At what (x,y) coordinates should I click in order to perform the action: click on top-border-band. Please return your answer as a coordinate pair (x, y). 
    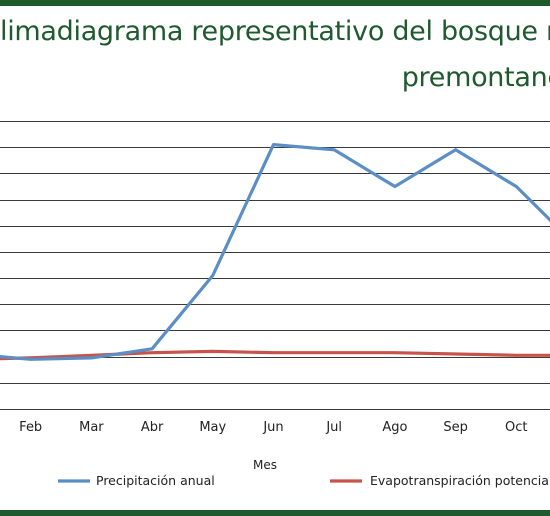
    Looking at the image, I should click on (275, 3).